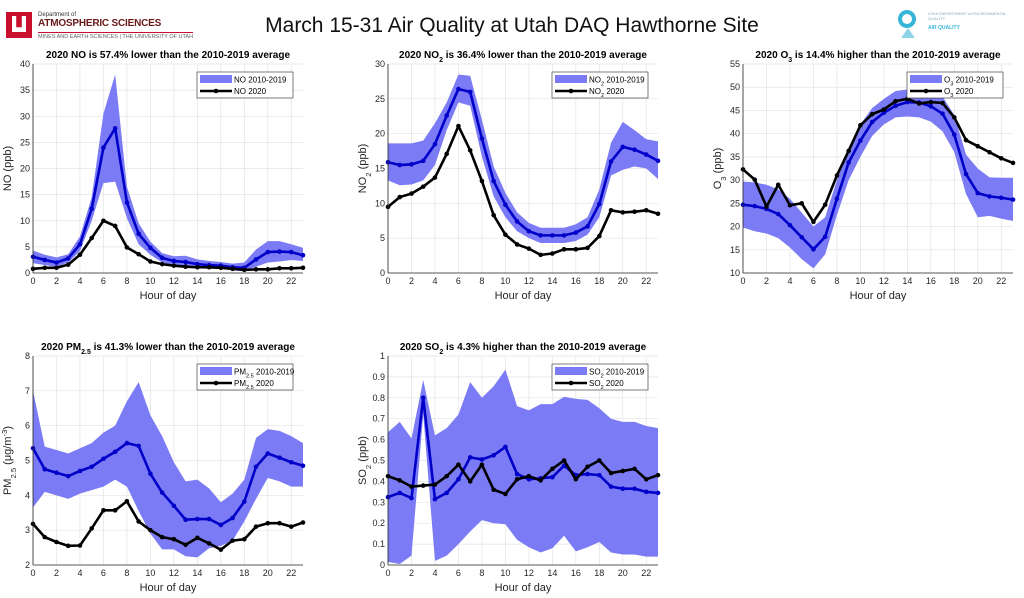 This screenshot has height=598, width=1024. What do you see at coordinates (378, 544) in the screenshot?
I see `y-tick-label: 0.1` at bounding box center [378, 544].